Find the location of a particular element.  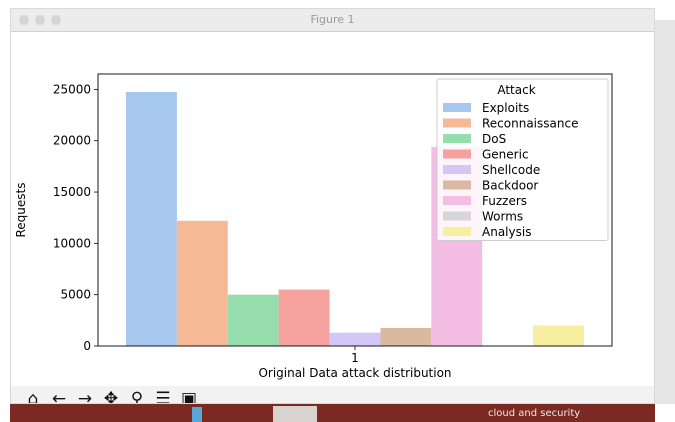

legend-label-backdoor: Backdoor is located at coordinates (510, 186).